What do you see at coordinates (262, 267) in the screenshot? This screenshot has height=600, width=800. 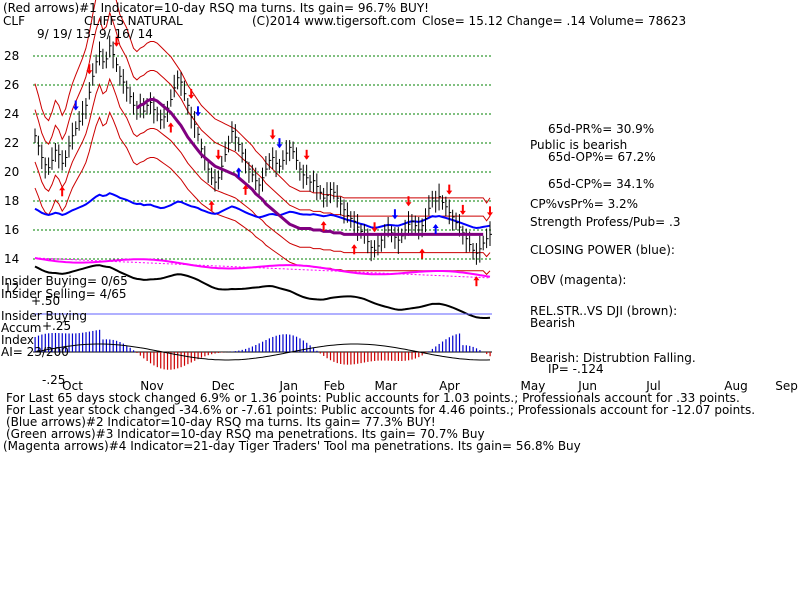 I see `obv-path` at bounding box center [262, 267].